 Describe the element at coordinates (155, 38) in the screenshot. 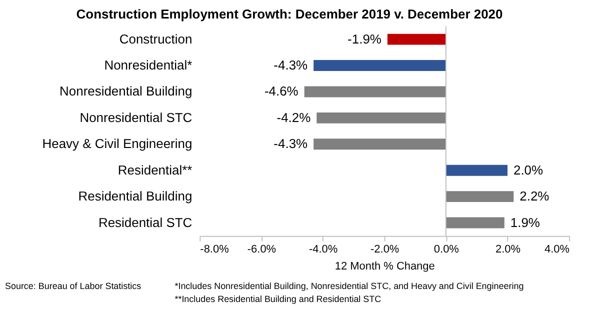

I see `y-tick-label: Construction` at that location.